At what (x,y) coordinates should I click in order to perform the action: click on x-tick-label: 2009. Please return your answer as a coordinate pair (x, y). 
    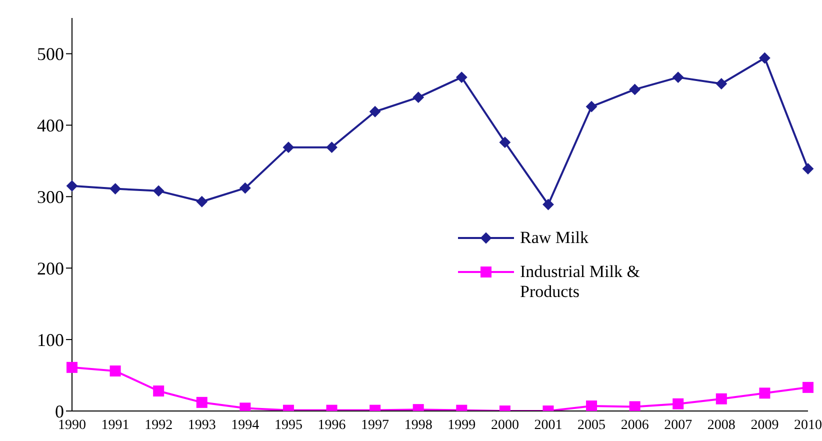
    Looking at the image, I should click on (764, 425).